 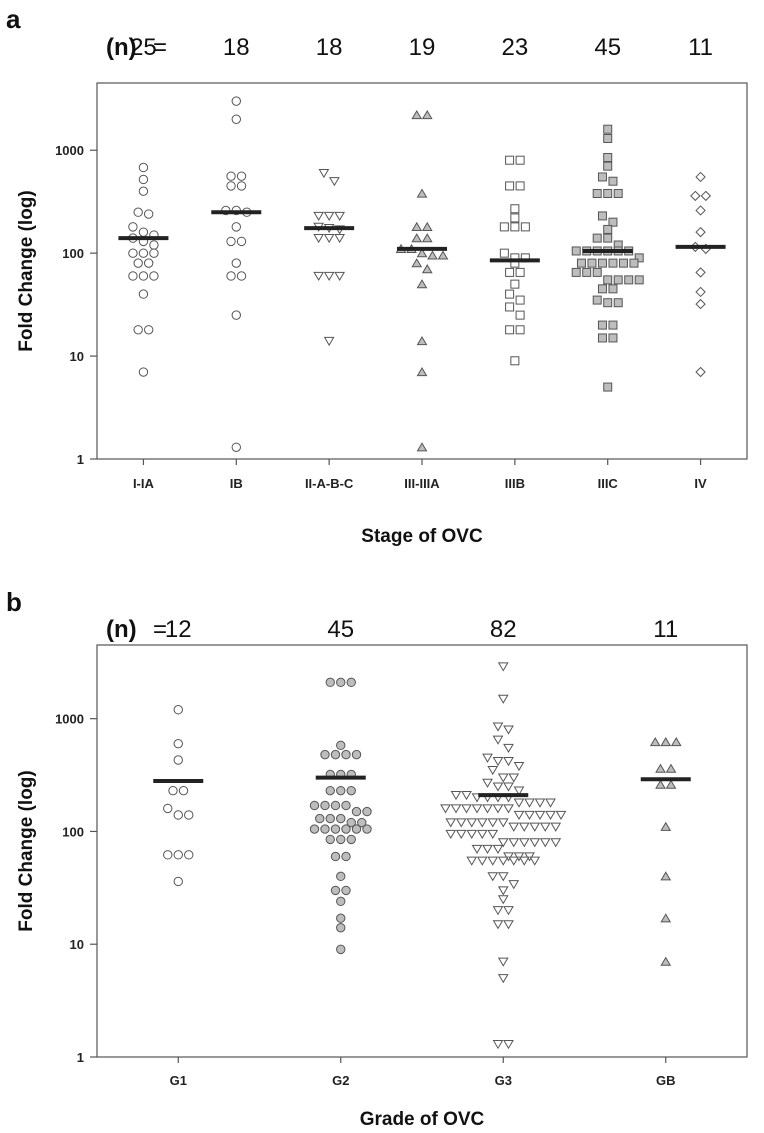 What do you see at coordinates (14, 602) in the screenshot?
I see `panel-letter: b` at bounding box center [14, 602].